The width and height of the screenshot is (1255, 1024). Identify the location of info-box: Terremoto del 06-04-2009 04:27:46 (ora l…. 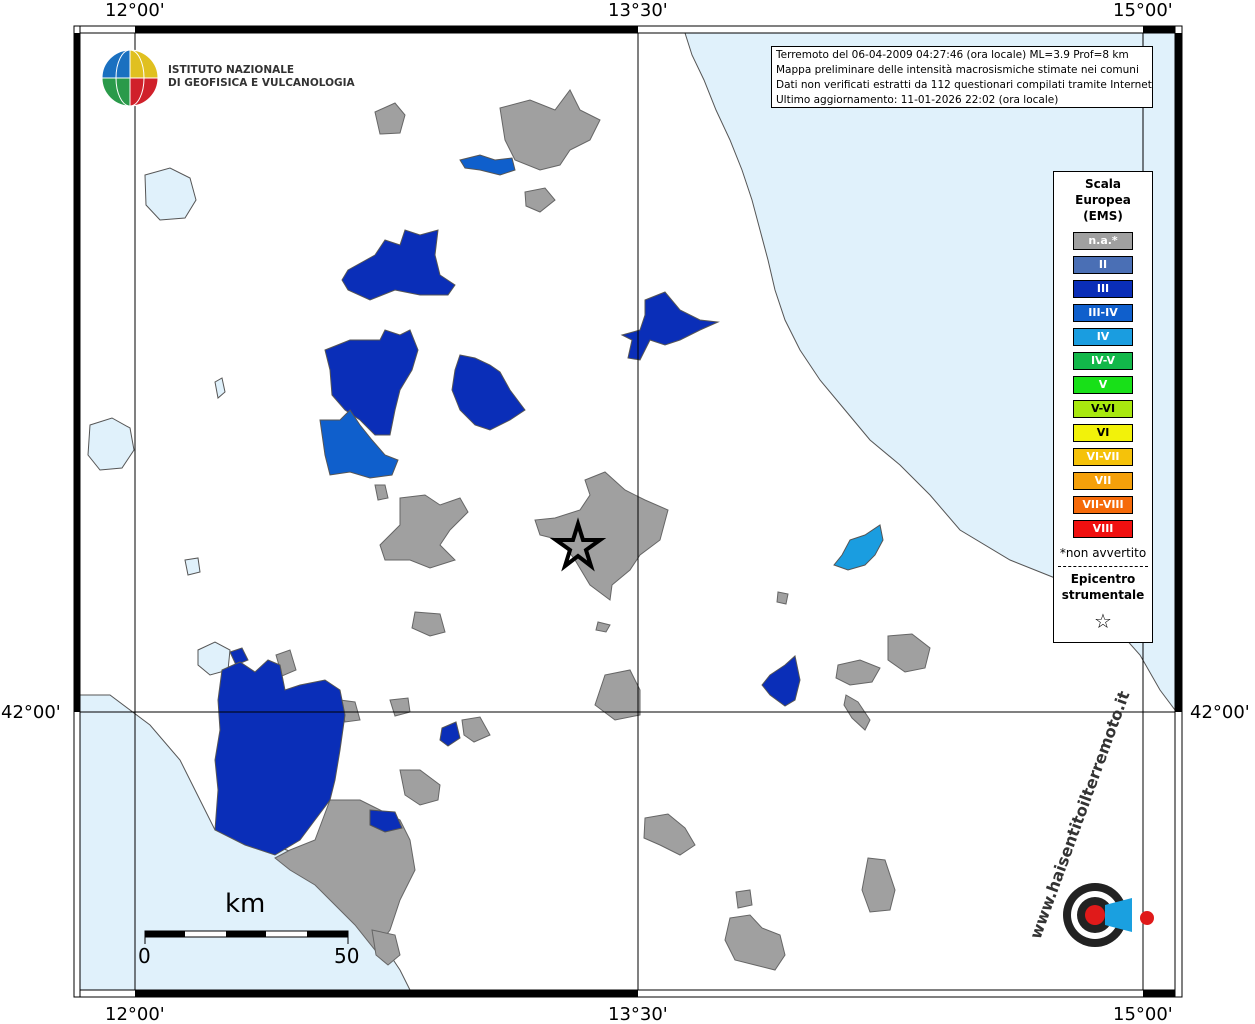
(962, 77).